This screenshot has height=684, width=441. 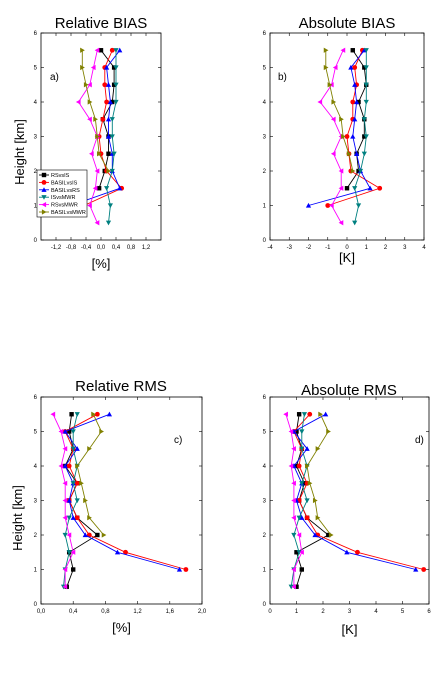 I want to click on legend-marker-ISvsMWR, so click(x=44, y=197).